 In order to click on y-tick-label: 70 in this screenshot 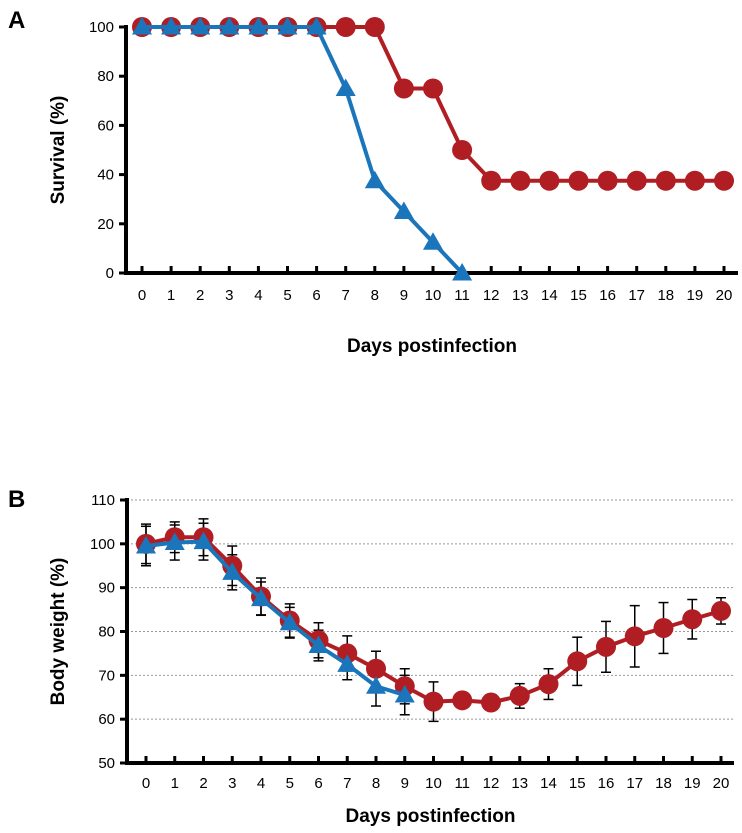, I will do `click(106, 675)`.